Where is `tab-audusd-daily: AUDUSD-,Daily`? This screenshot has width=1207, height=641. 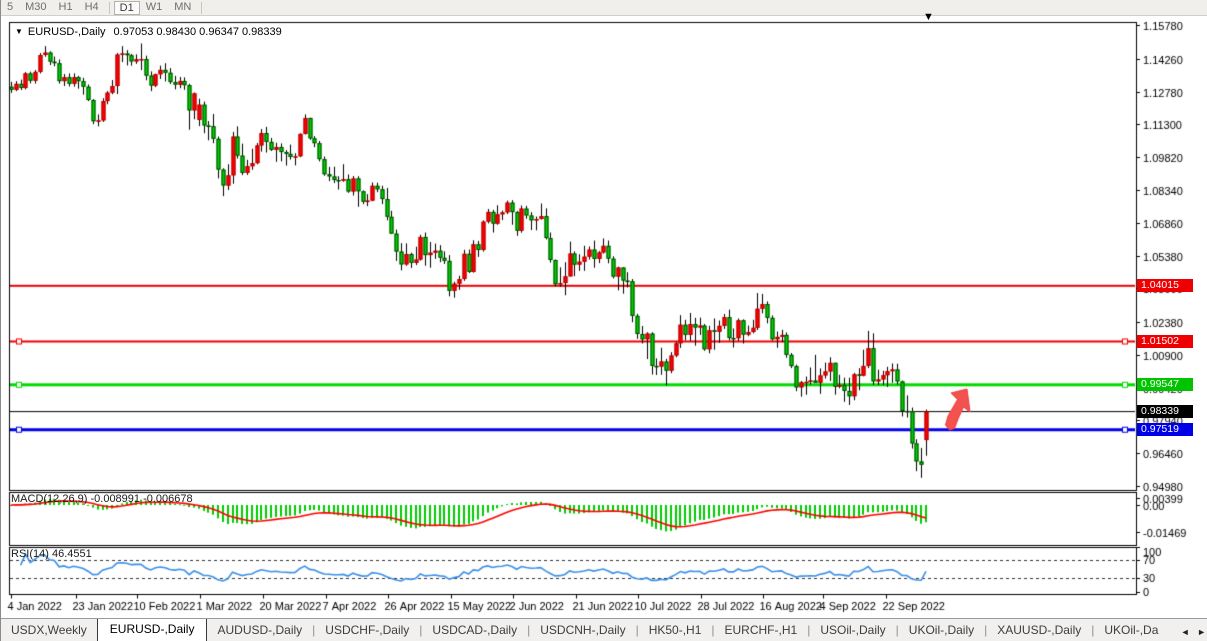
tab-audusd-daily: AUDUSD-,Daily is located at coordinates (260, 630).